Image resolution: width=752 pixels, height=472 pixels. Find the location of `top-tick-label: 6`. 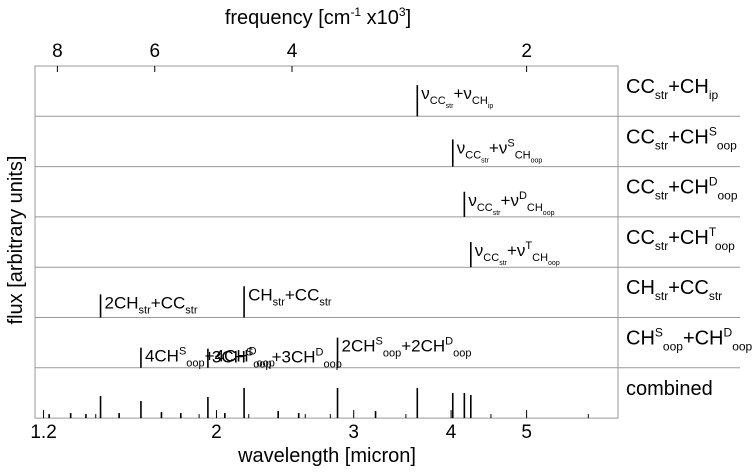

top-tick-label: 6 is located at coordinates (154, 51).